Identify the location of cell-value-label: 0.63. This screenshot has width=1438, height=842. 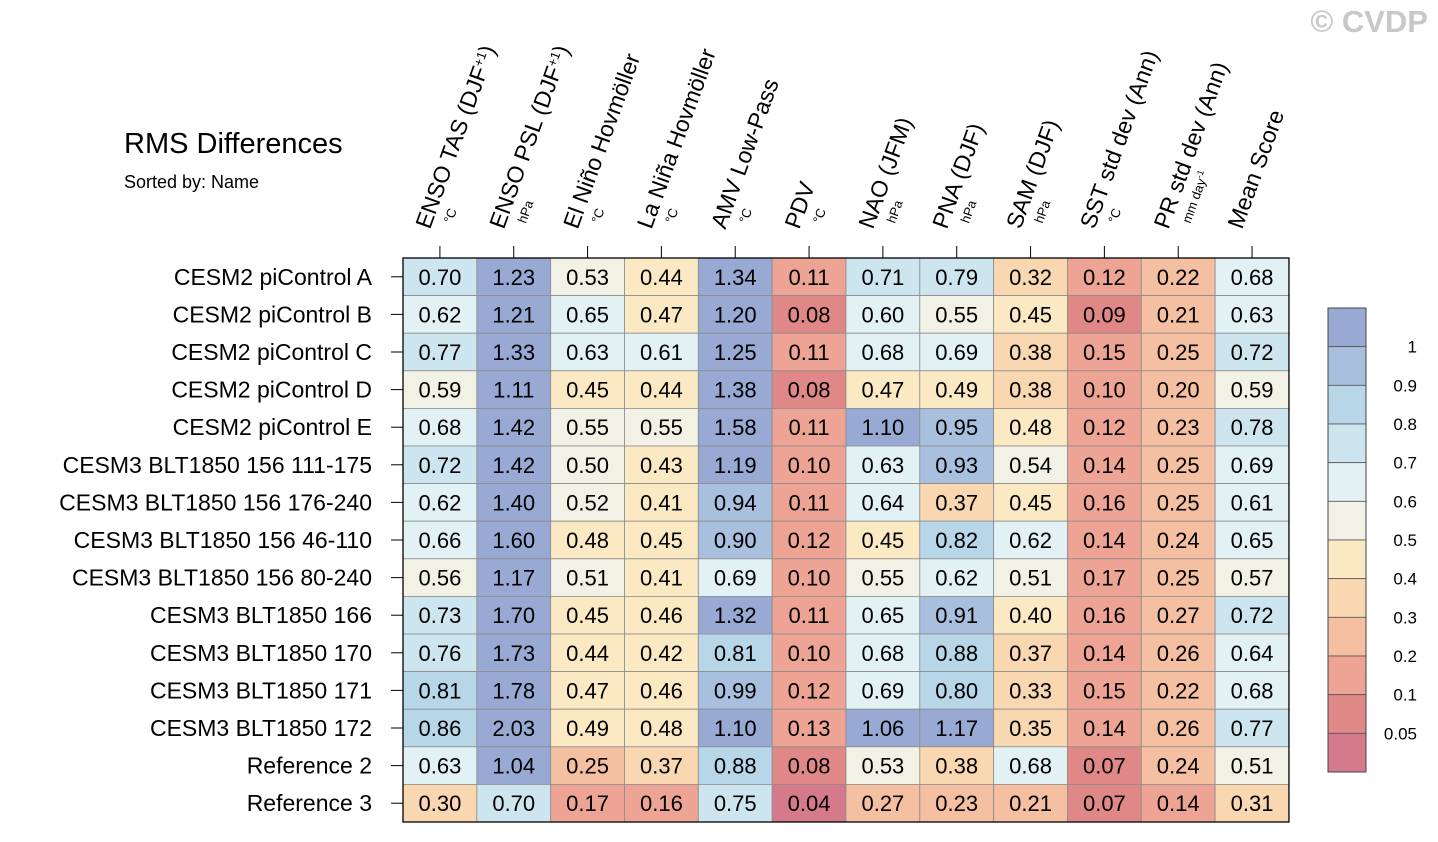
(440, 766).